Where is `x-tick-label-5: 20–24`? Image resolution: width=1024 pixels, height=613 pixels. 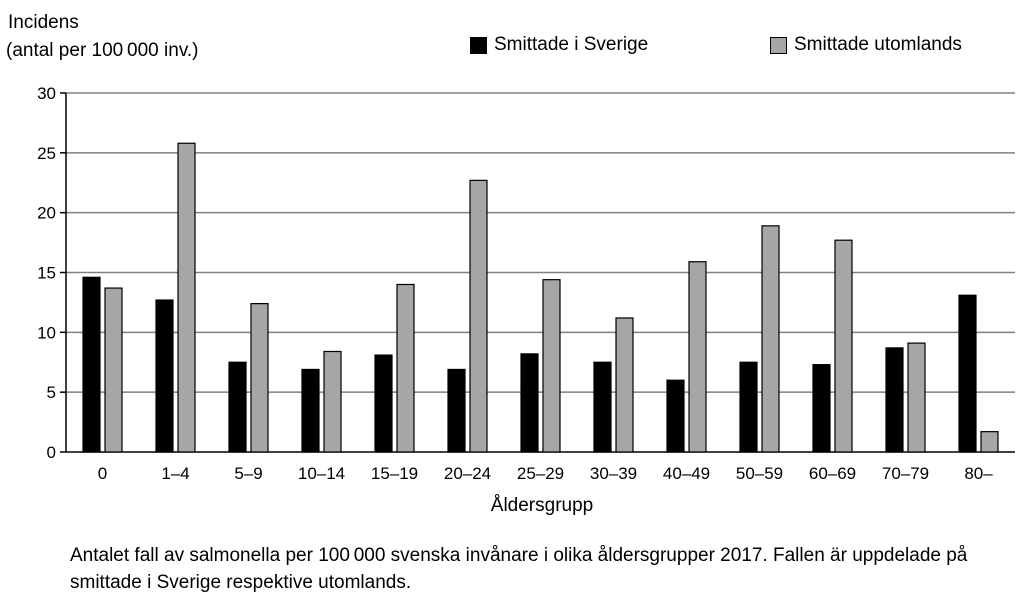 x-tick-label-5: 20–24 is located at coordinates (467, 473).